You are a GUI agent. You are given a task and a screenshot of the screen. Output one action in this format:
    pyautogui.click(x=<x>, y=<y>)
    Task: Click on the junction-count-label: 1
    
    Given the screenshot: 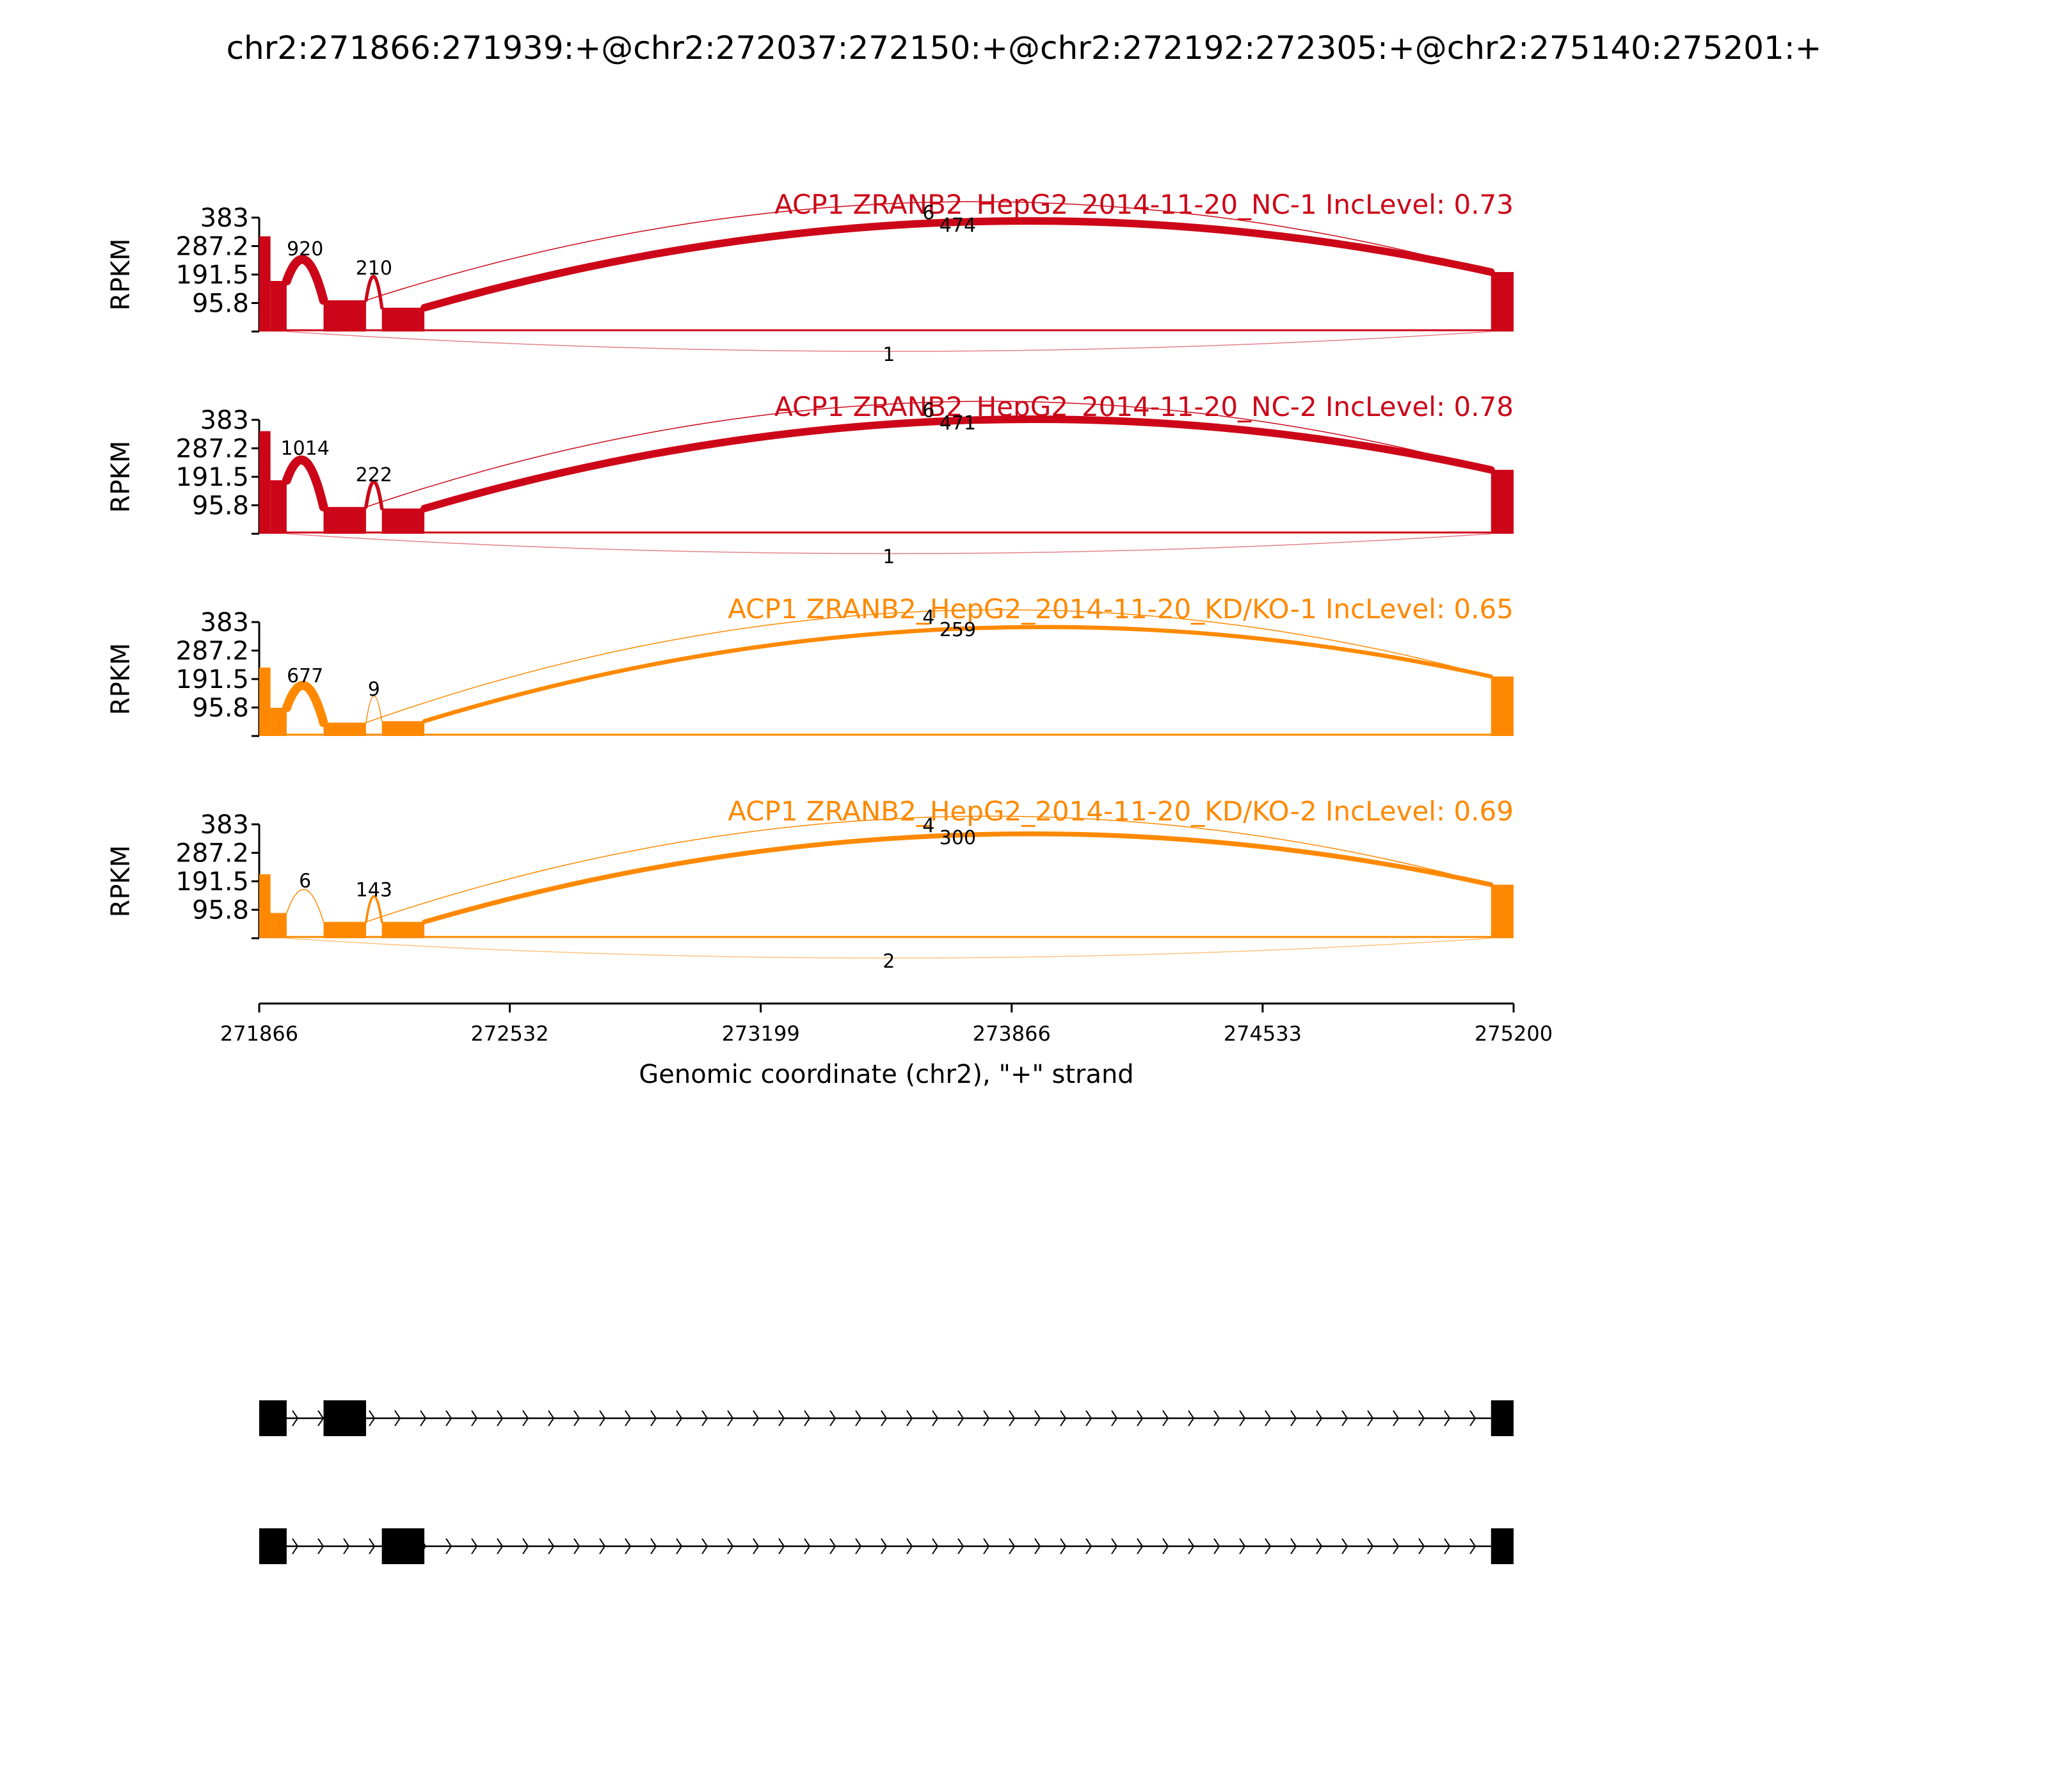 What is the action you would take?
    pyautogui.click(x=889, y=557)
    